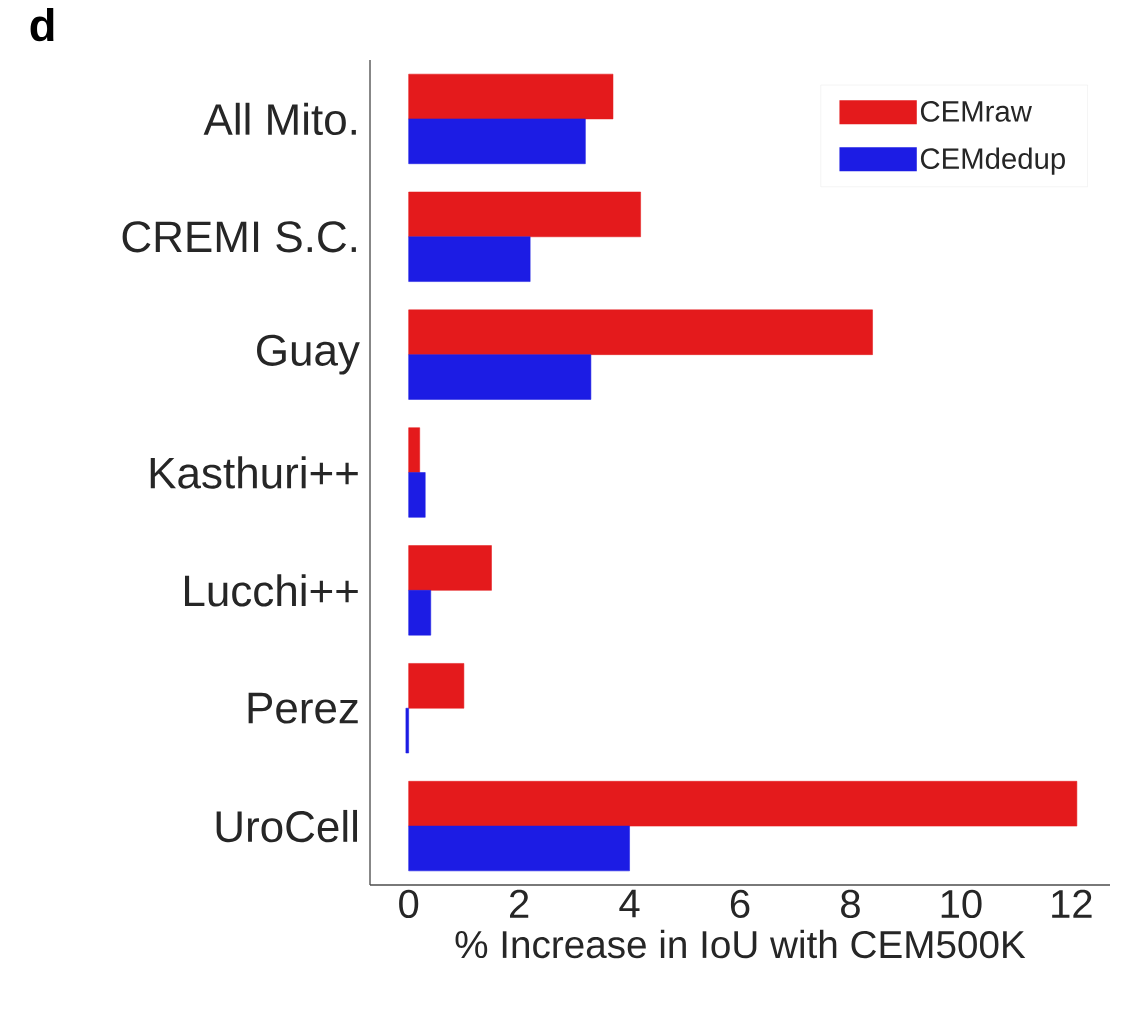 This screenshot has width=1131, height=1022. Describe the element at coordinates (308, 354) in the screenshot. I see `y-tick-label: Guay` at that location.